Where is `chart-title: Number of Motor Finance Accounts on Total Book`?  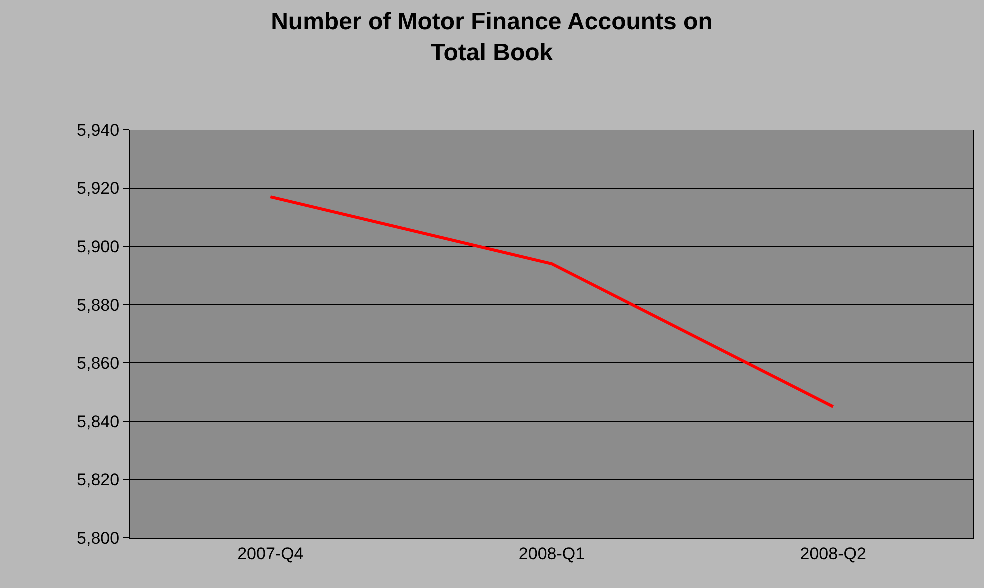 chart-title: Number of Motor Finance Accounts on Total Book is located at coordinates (492, 37).